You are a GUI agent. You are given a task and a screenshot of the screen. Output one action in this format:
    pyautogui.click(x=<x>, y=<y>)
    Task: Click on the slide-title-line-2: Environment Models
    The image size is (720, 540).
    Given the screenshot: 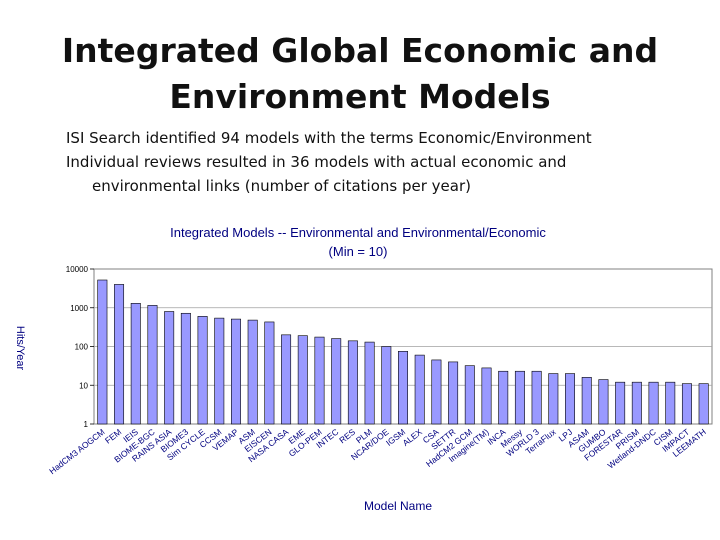 What is the action you would take?
    pyautogui.click(x=360, y=96)
    